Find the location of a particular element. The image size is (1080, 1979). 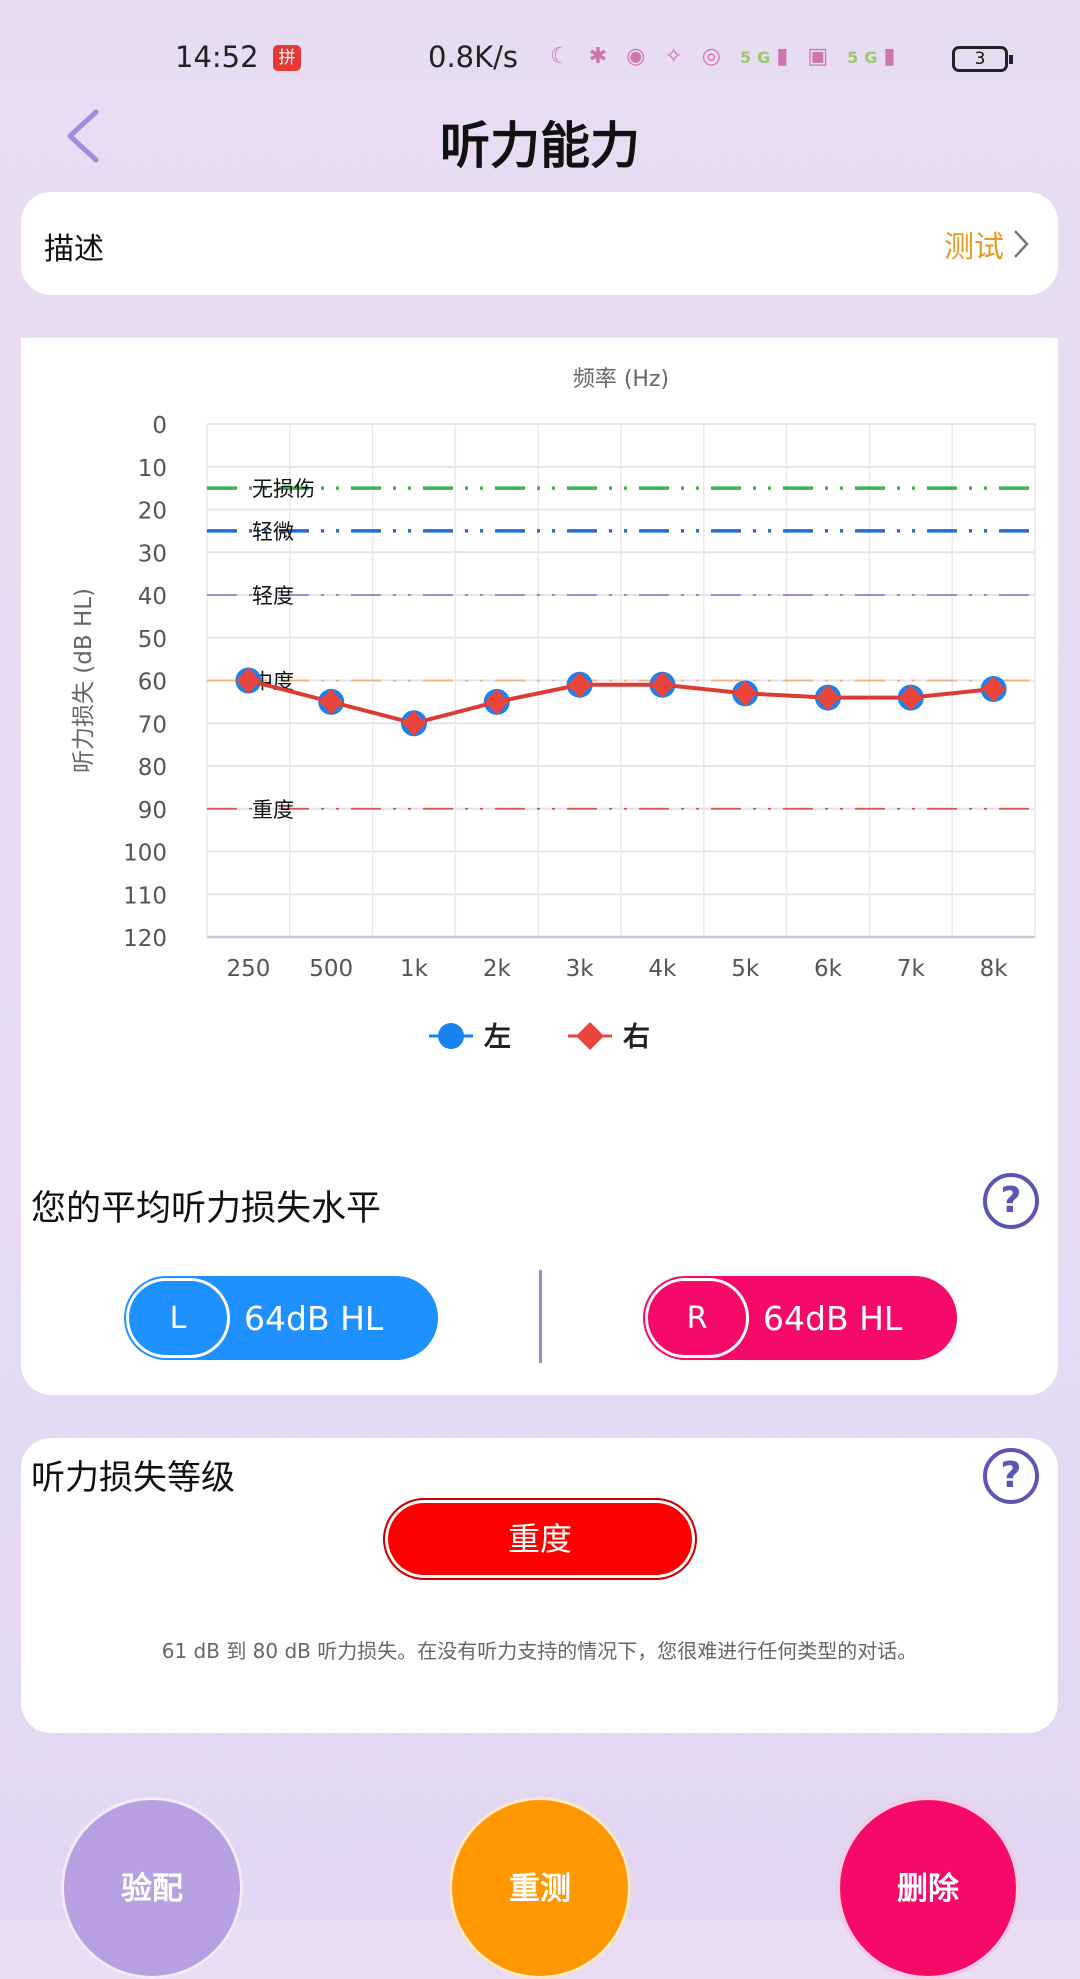

left-ear-value: 64dB HL is located at coordinates (314, 1318).